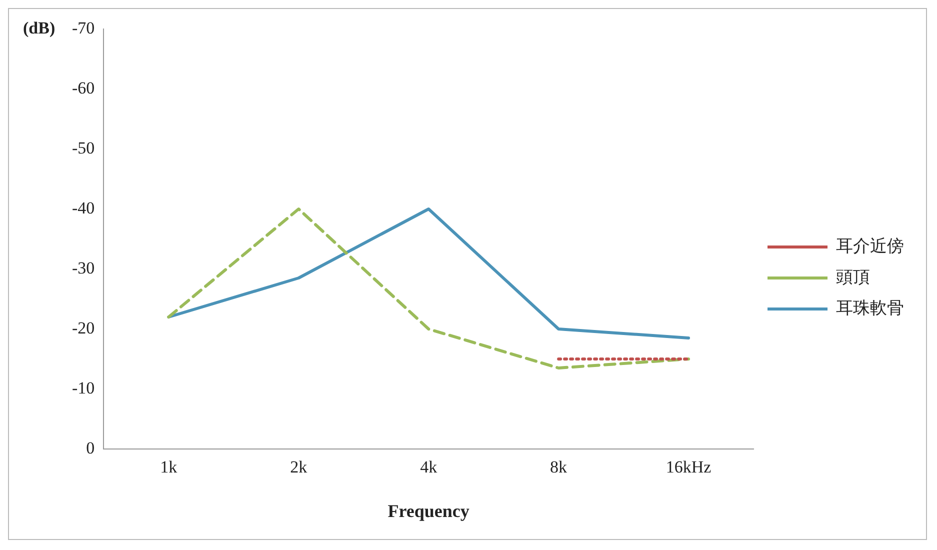  Describe the element at coordinates (83, 88) in the screenshot. I see `y-tick-label: -60` at that location.